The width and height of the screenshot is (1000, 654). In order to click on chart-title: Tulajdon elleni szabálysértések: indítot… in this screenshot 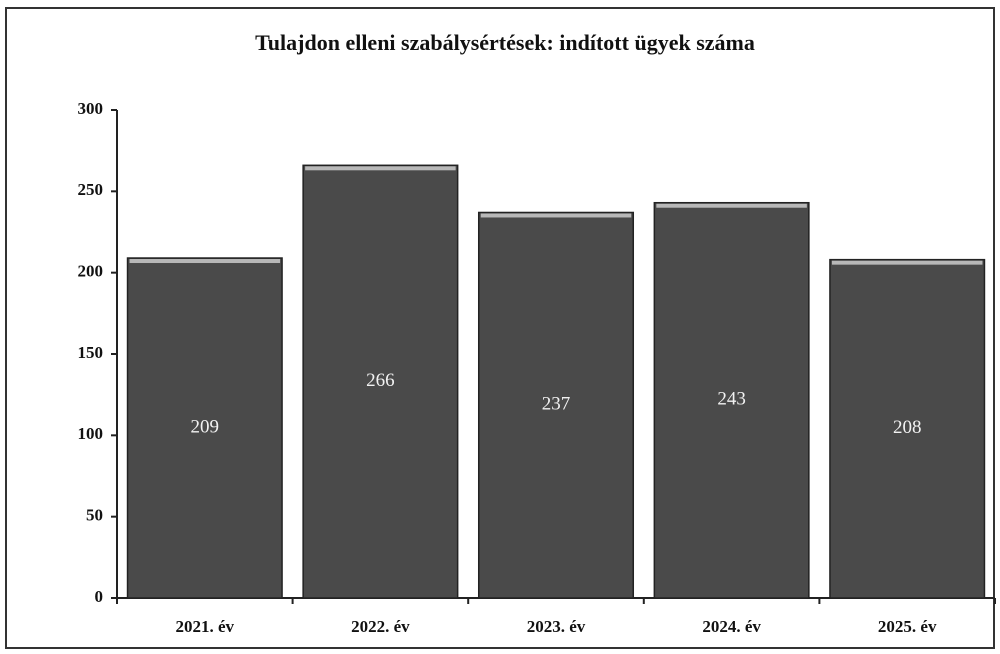, I will do `click(505, 42)`.